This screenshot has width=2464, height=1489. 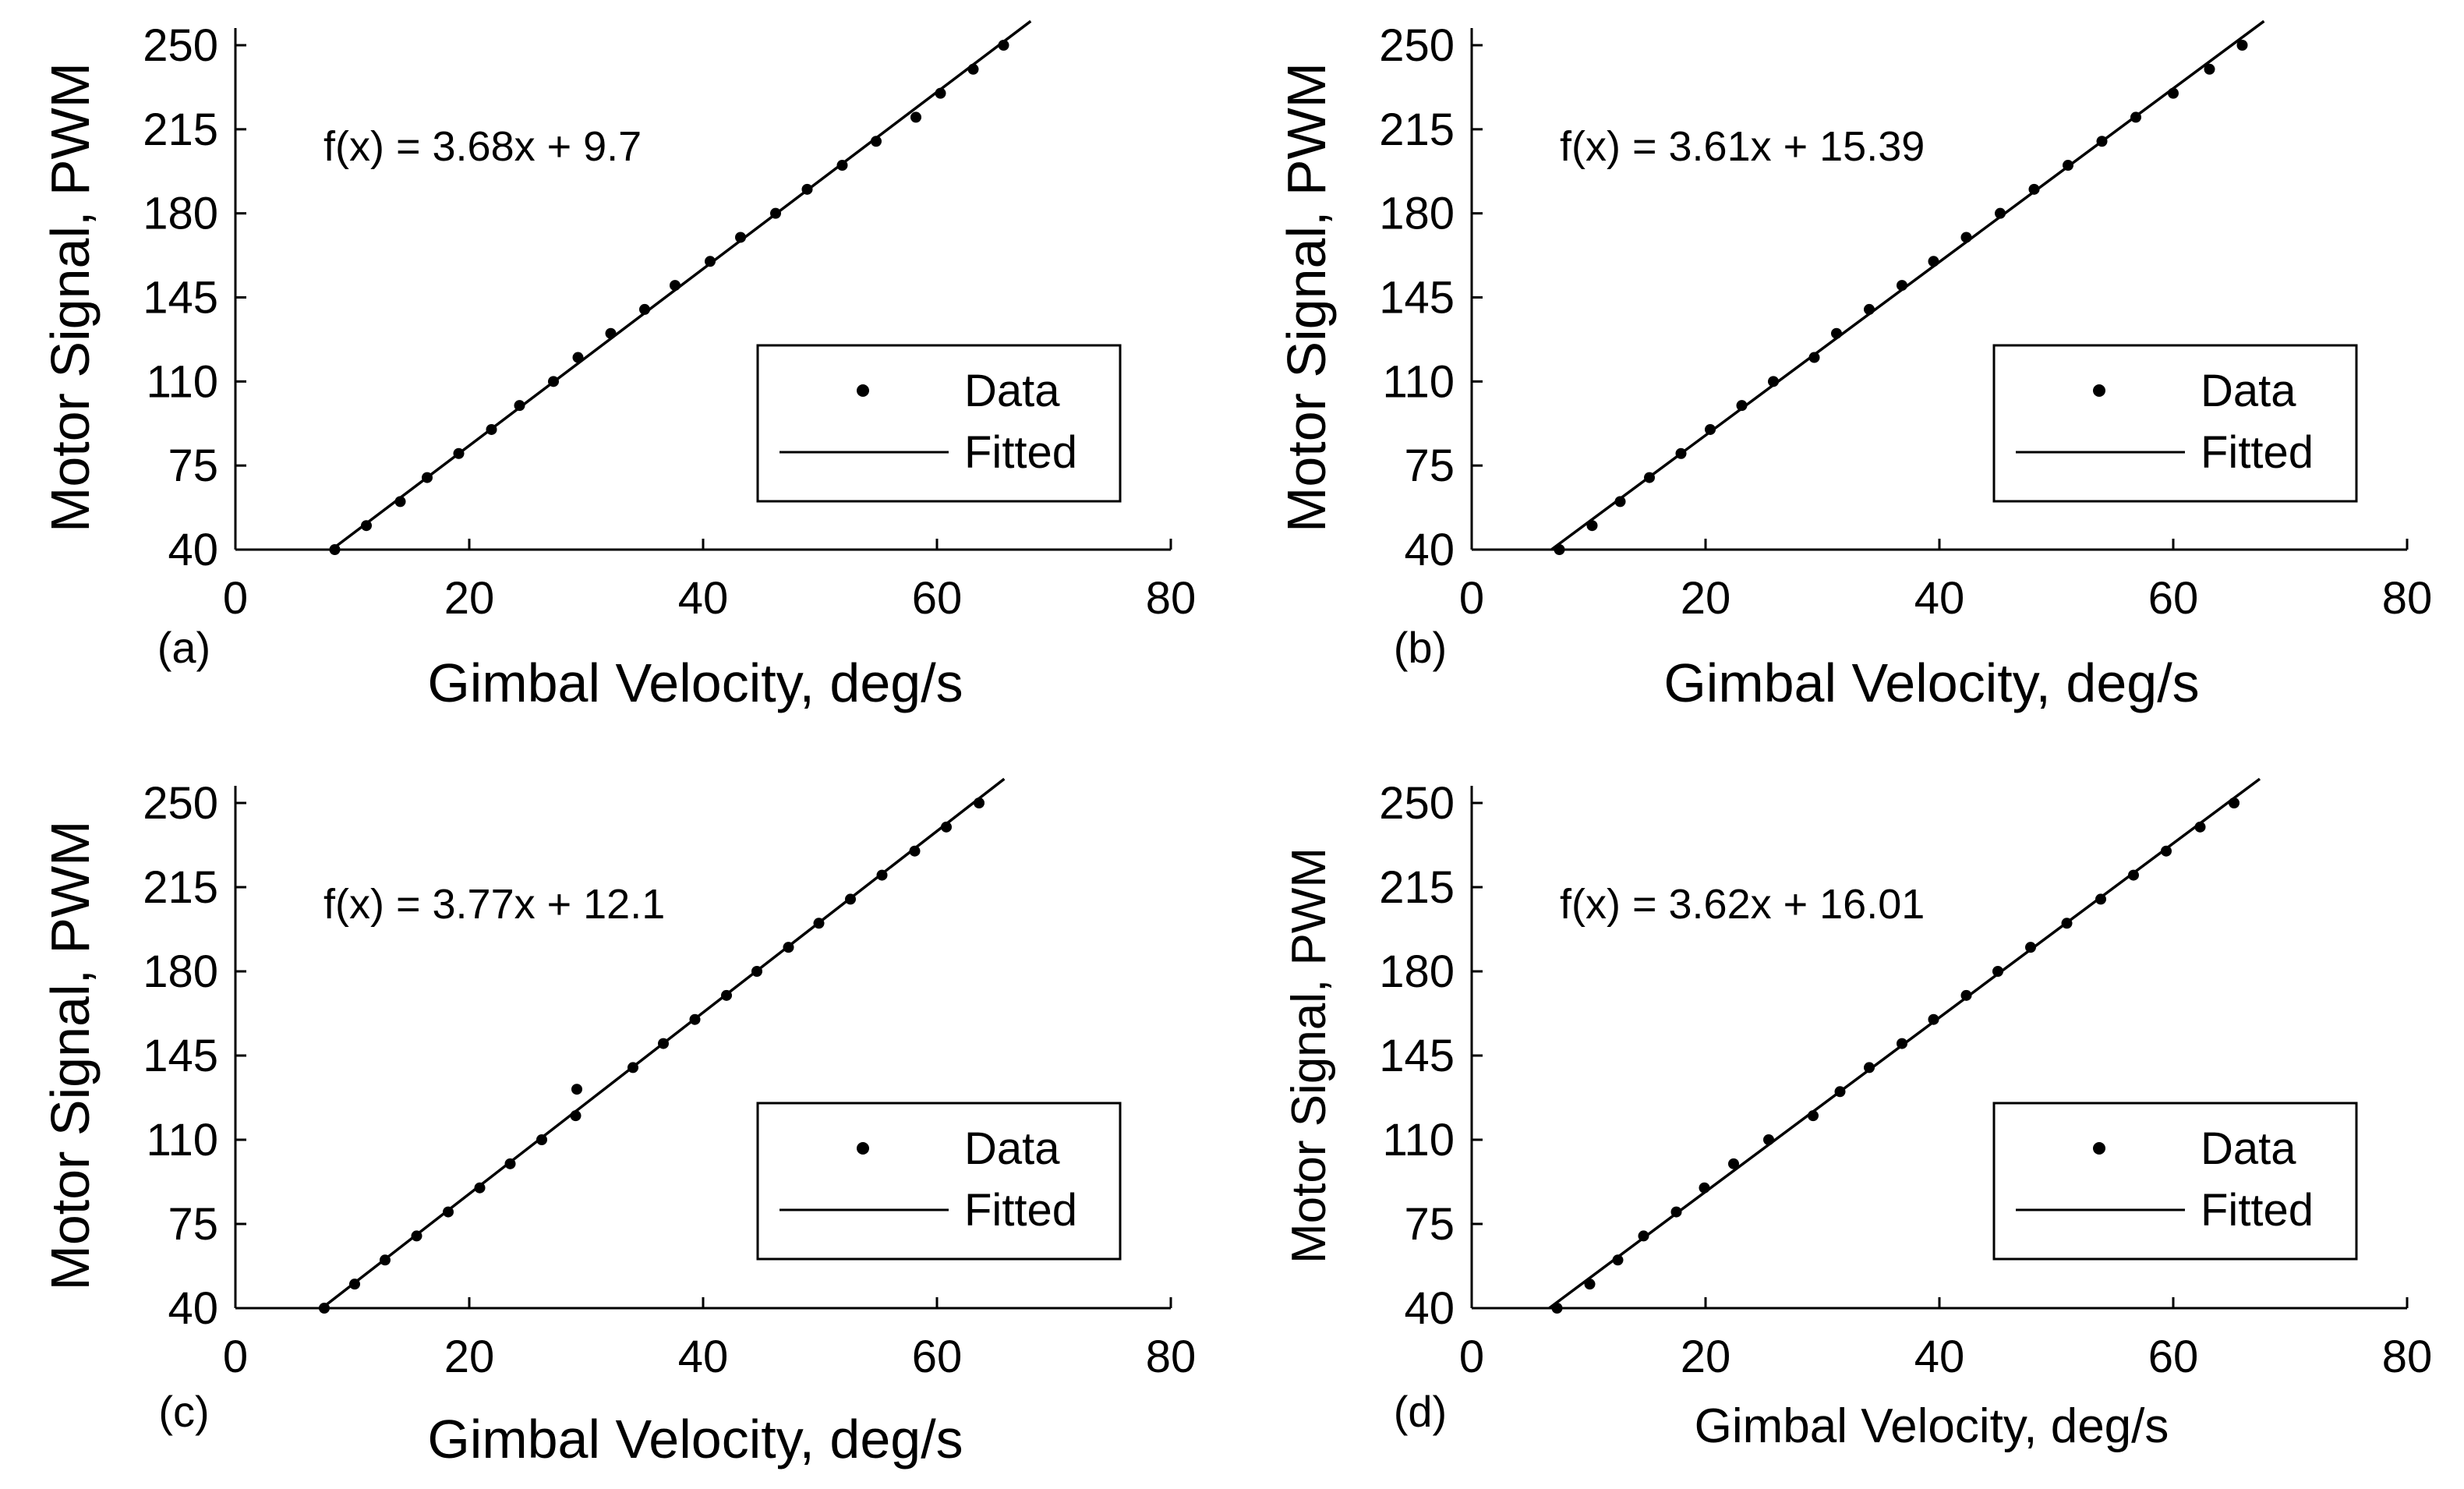 What do you see at coordinates (494, 904) in the screenshot?
I see `fit-equation: f(x) = 3.77x + 12.1` at bounding box center [494, 904].